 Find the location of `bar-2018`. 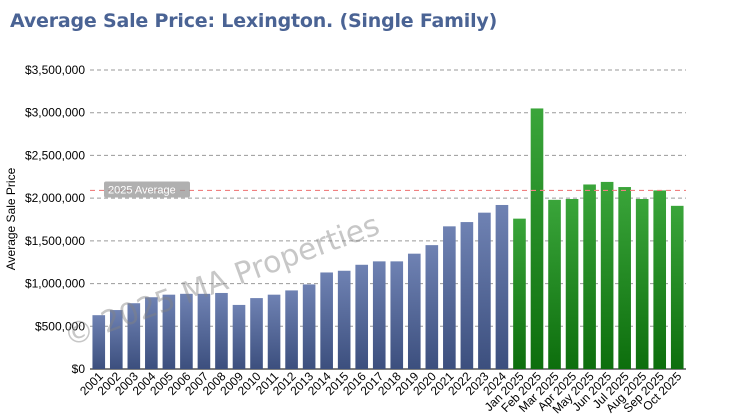

bar-2018 is located at coordinates (397, 315).